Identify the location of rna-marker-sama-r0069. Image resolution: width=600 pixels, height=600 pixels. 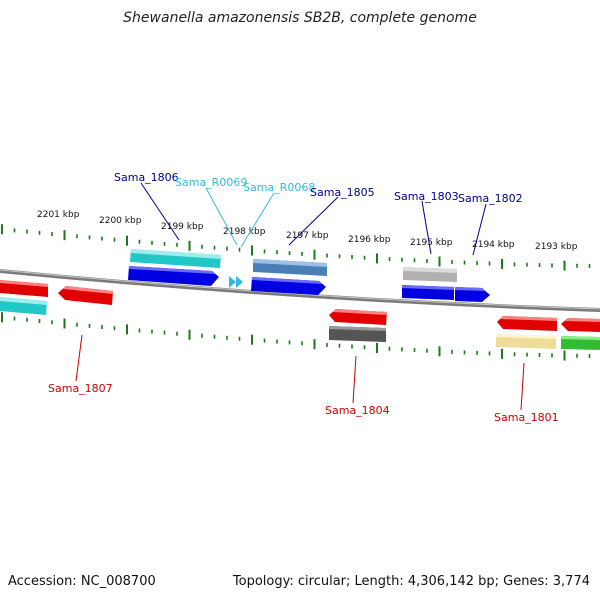
(236, 282).